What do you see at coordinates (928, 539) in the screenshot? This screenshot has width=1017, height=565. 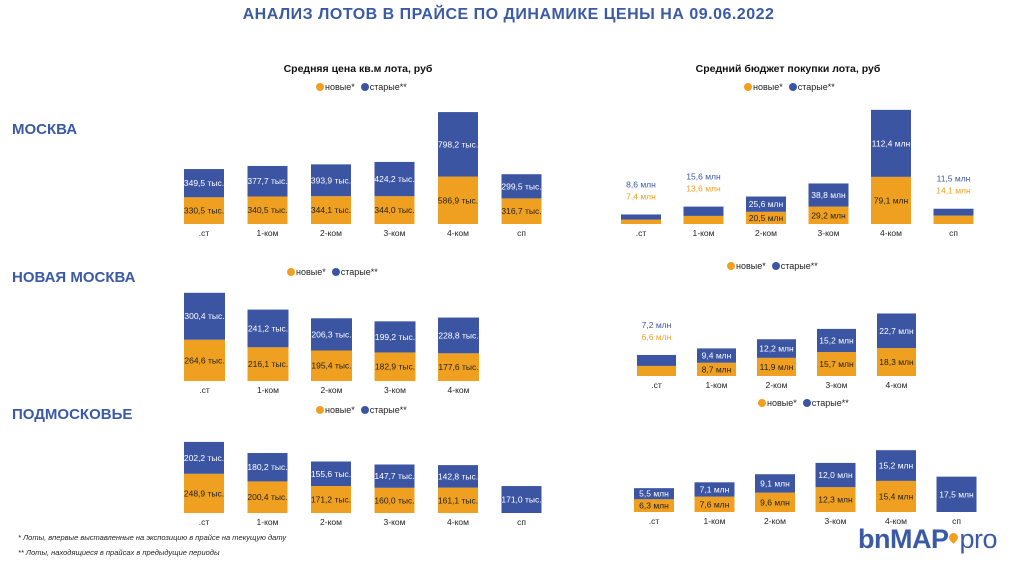 I see `bnmap-logo: bnMAP pro` at bounding box center [928, 539].